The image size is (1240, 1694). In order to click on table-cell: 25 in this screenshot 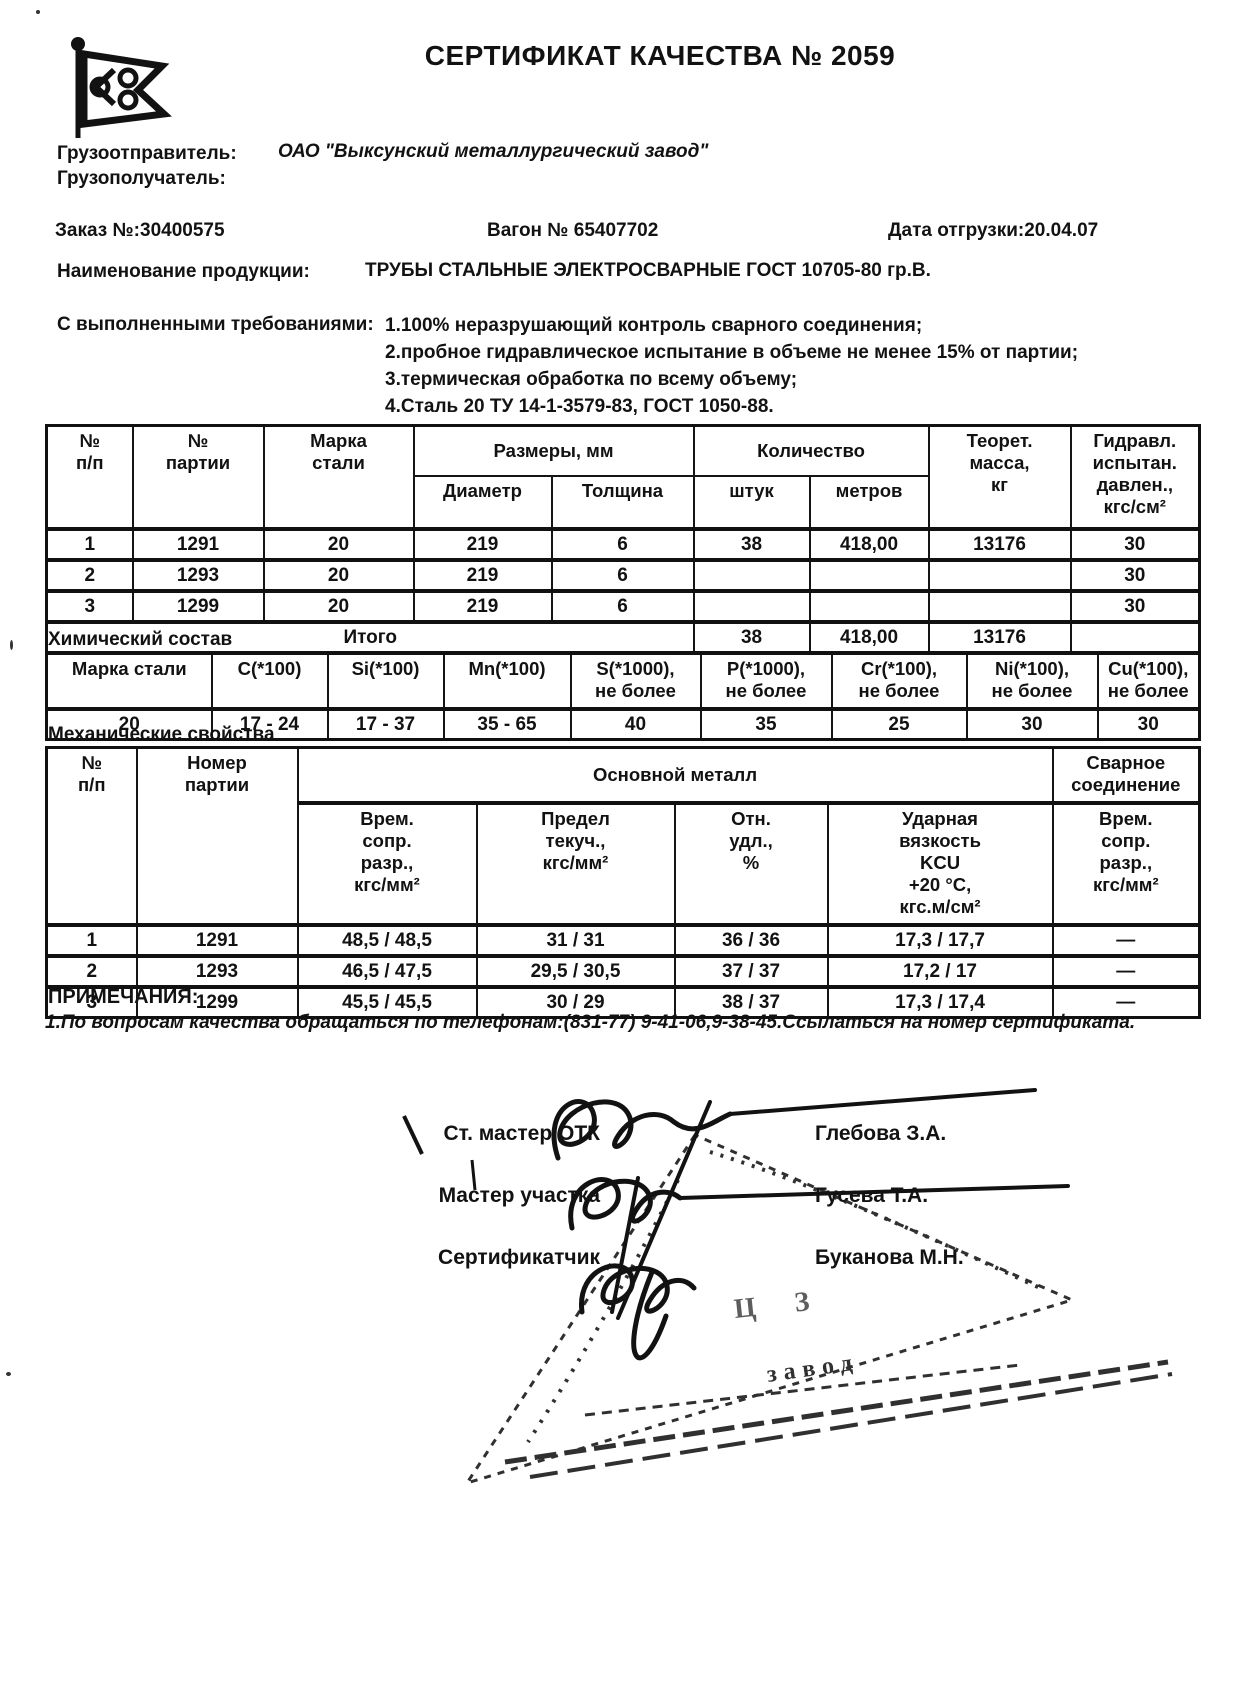, I will do `click(899, 724)`.